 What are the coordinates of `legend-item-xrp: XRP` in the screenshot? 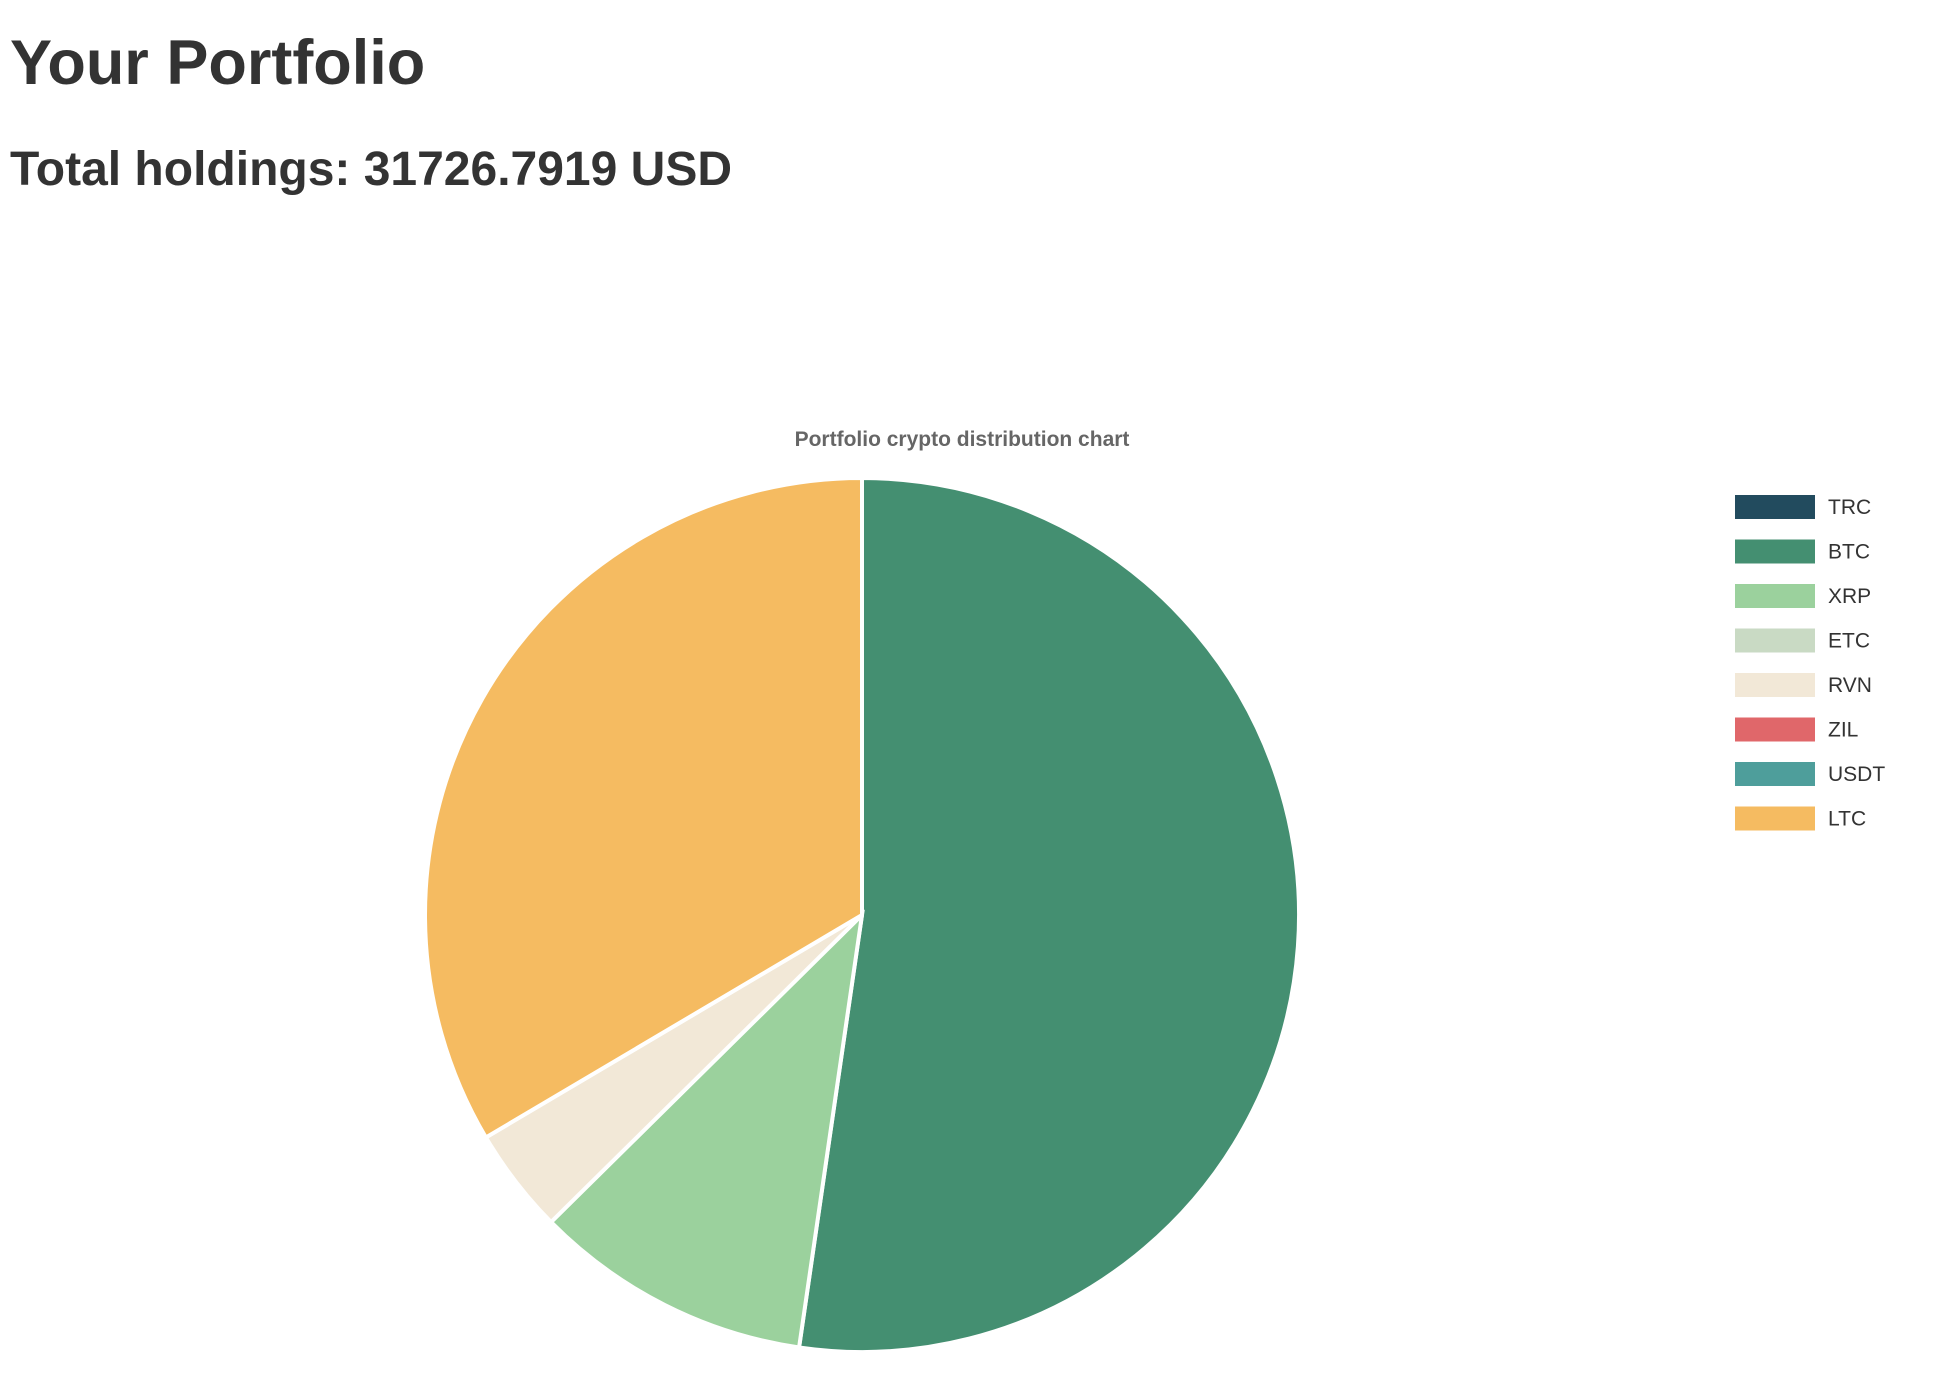 It's located at (1803, 596).